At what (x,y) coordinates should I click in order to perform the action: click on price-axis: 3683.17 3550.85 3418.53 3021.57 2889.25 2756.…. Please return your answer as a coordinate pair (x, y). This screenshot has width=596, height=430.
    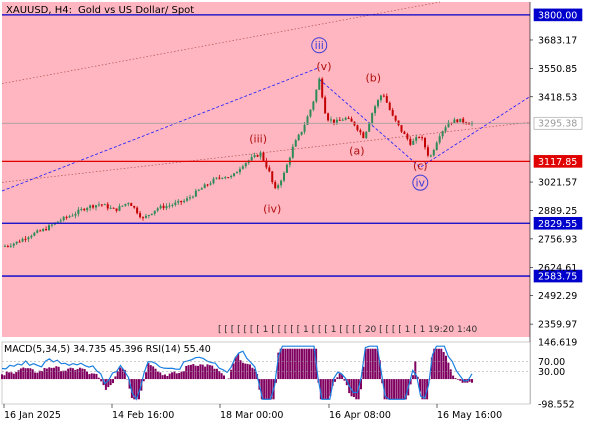
    Looking at the image, I should click on (553, 203).